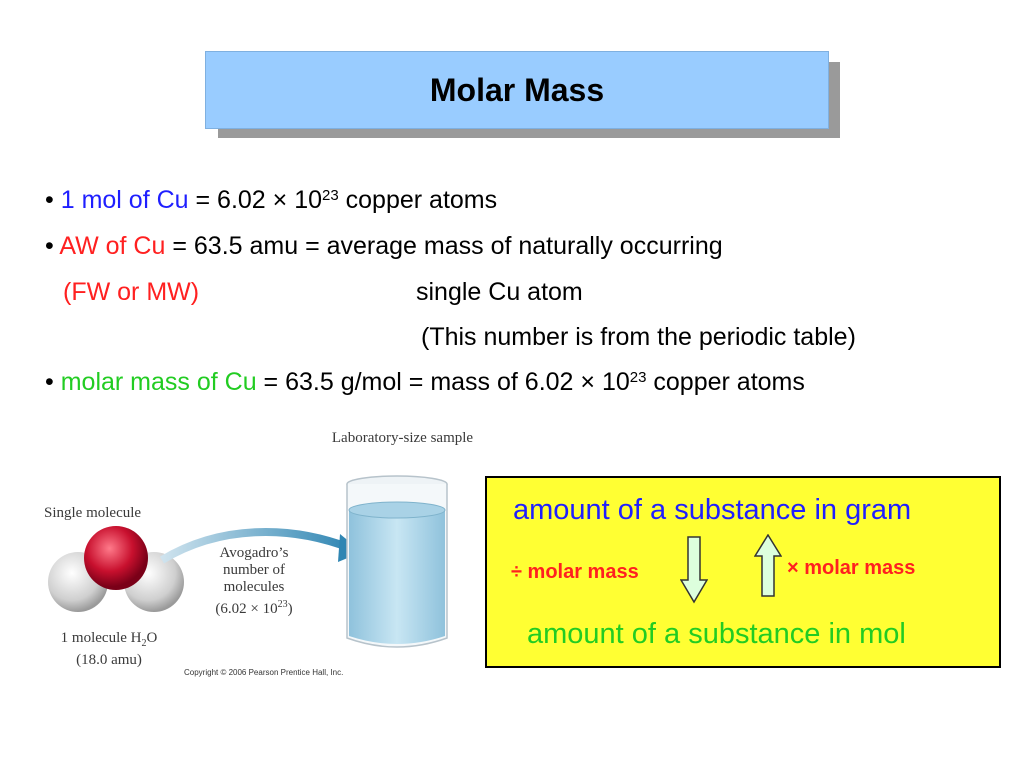  Describe the element at coordinates (112, 246) in the screenshot. I see `aw-cu-label: AW of Cu` at that location.